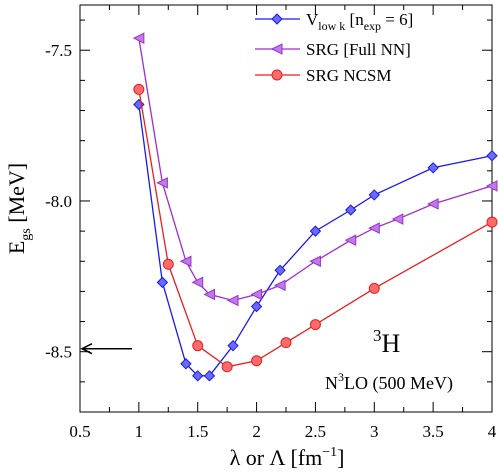 The height and width of the screenshot is (472, 498). I want to click on legend-marker-shape-srgncsm, so click(277, 75).